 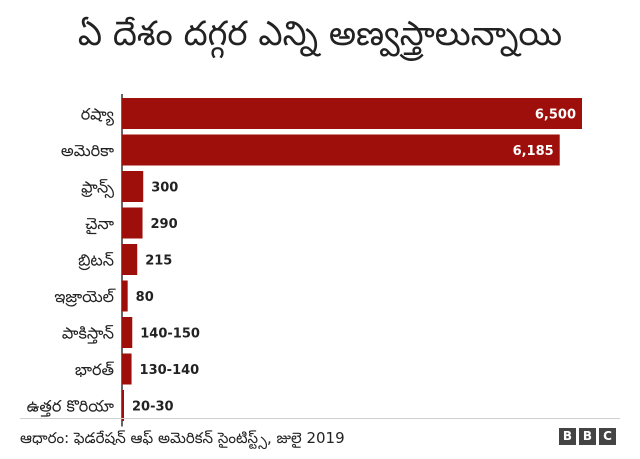 What do you see at coordinates (164, 224) in the screenshot?
I see `value-label: 290` at bounding box center [164, 224].